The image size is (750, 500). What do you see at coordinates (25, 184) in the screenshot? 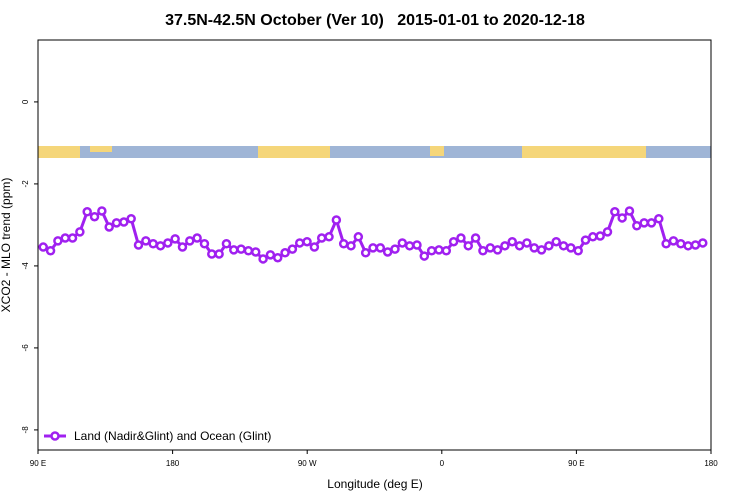
I see `y-tick-label: -2` at bounding box center [25, 184].